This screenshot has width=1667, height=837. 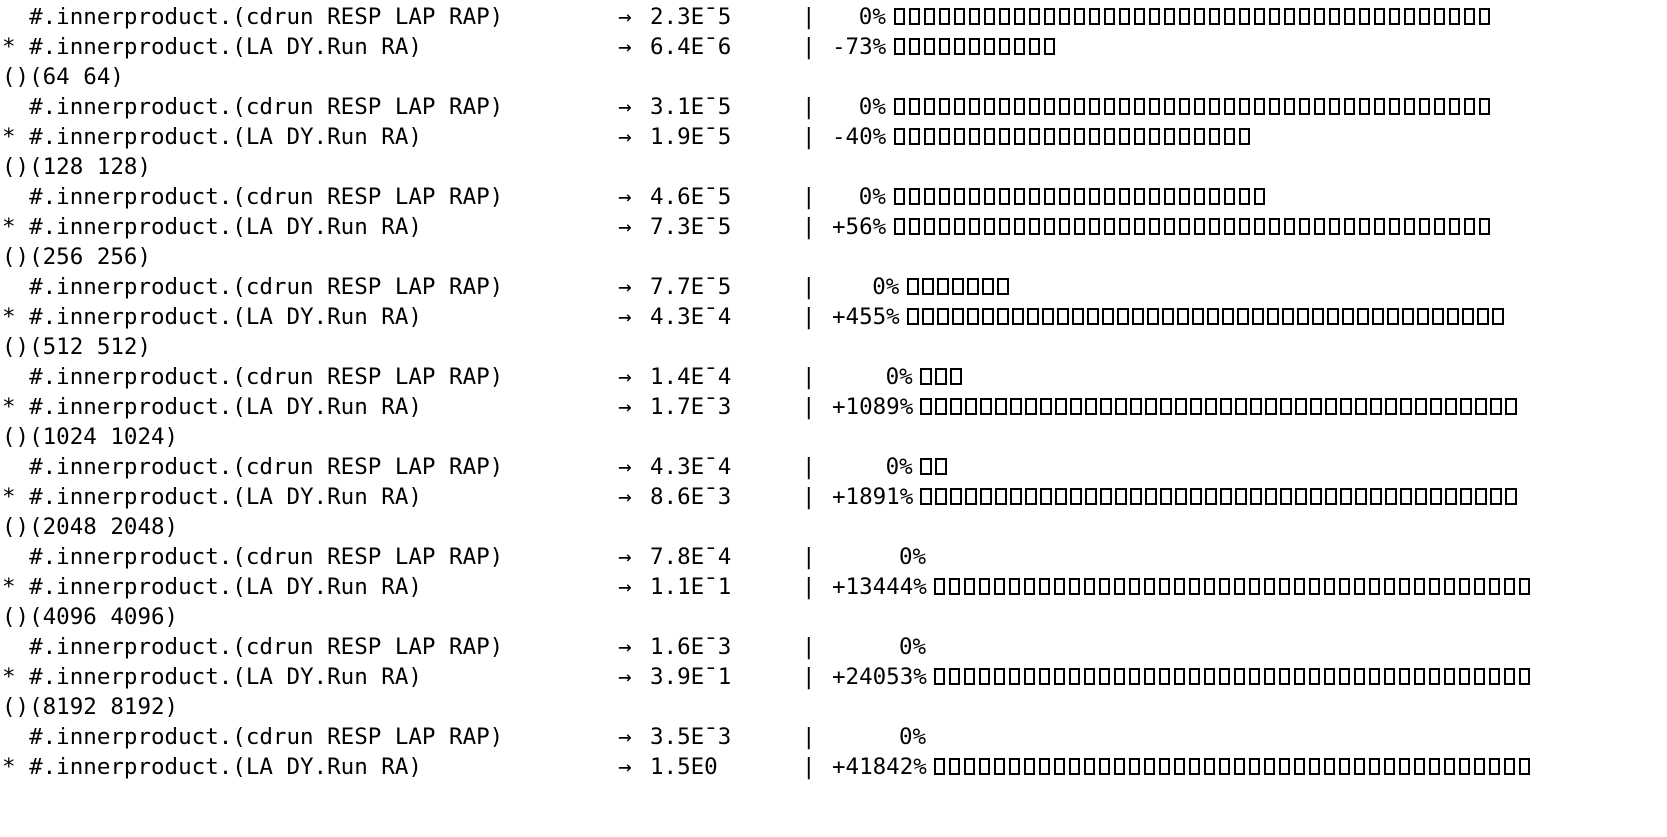 I want to click on percent-change: +13444%, so click(x=879, y=587).